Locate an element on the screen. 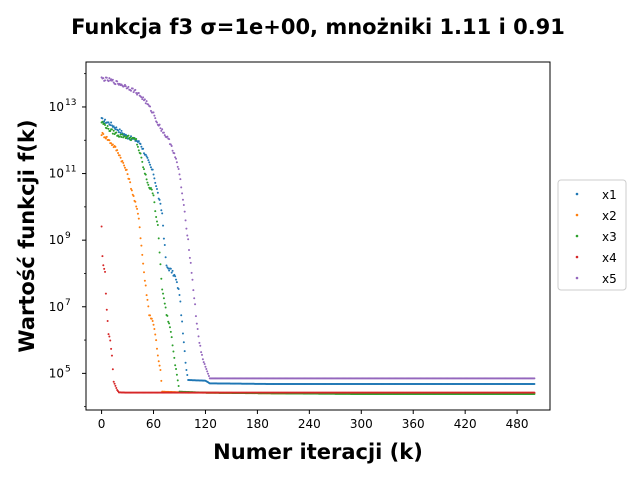 The width and height of the screenshot is (640, 480). x-axis-label: Numer iteracji (k) is located at coordinates (318, 452).